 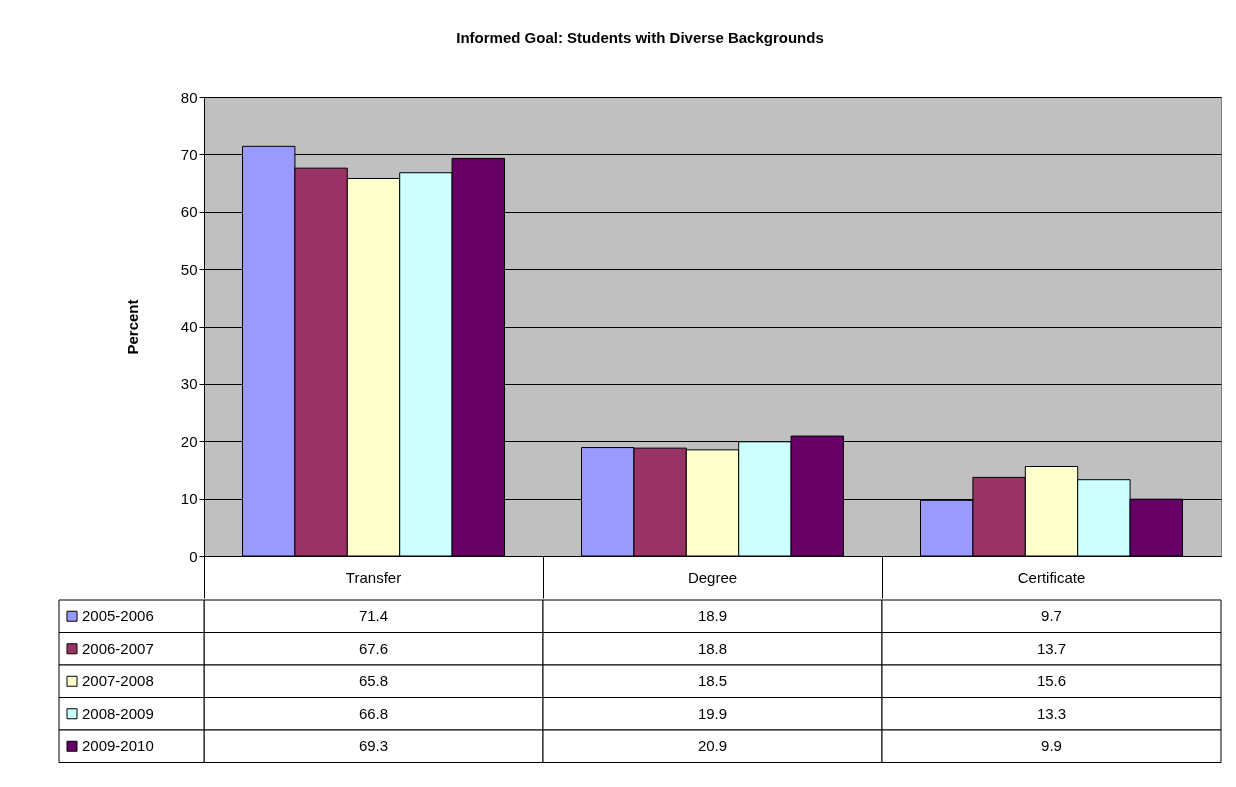 What do you see at coordinates (189, 441) in the screenshot?
I see `y-tick-label: 20` at bounding box center [189, 441].